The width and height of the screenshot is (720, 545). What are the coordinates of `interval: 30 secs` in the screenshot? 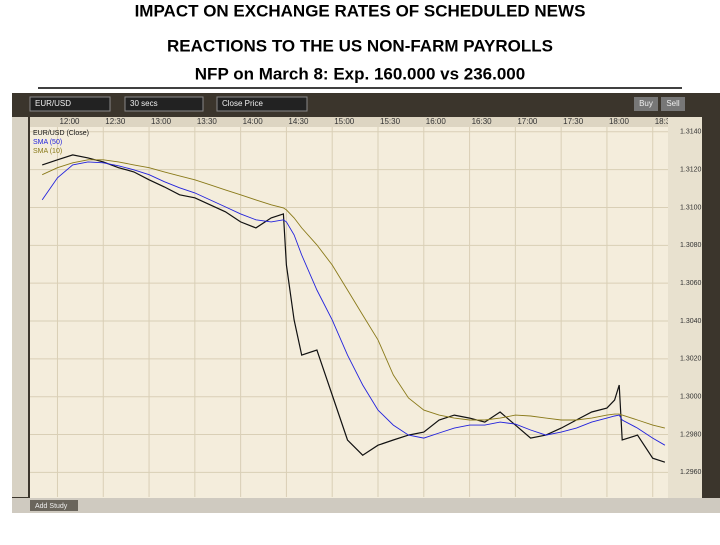 It's located at (144, 103).